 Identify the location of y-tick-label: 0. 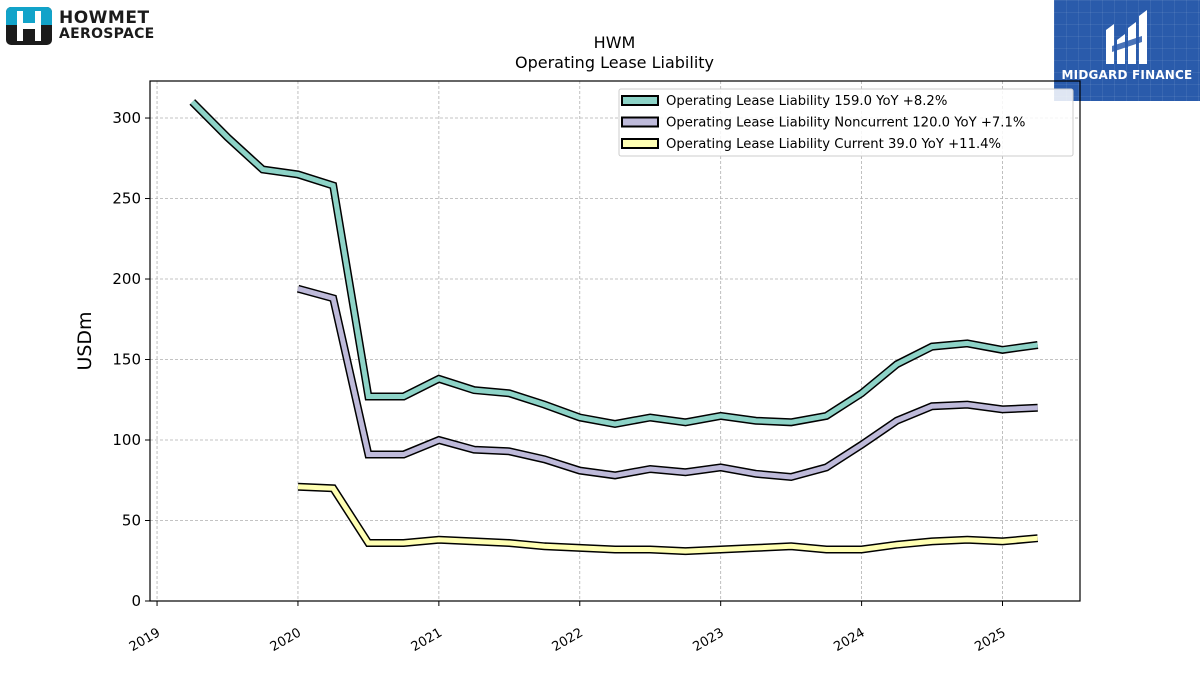
(136, 601).